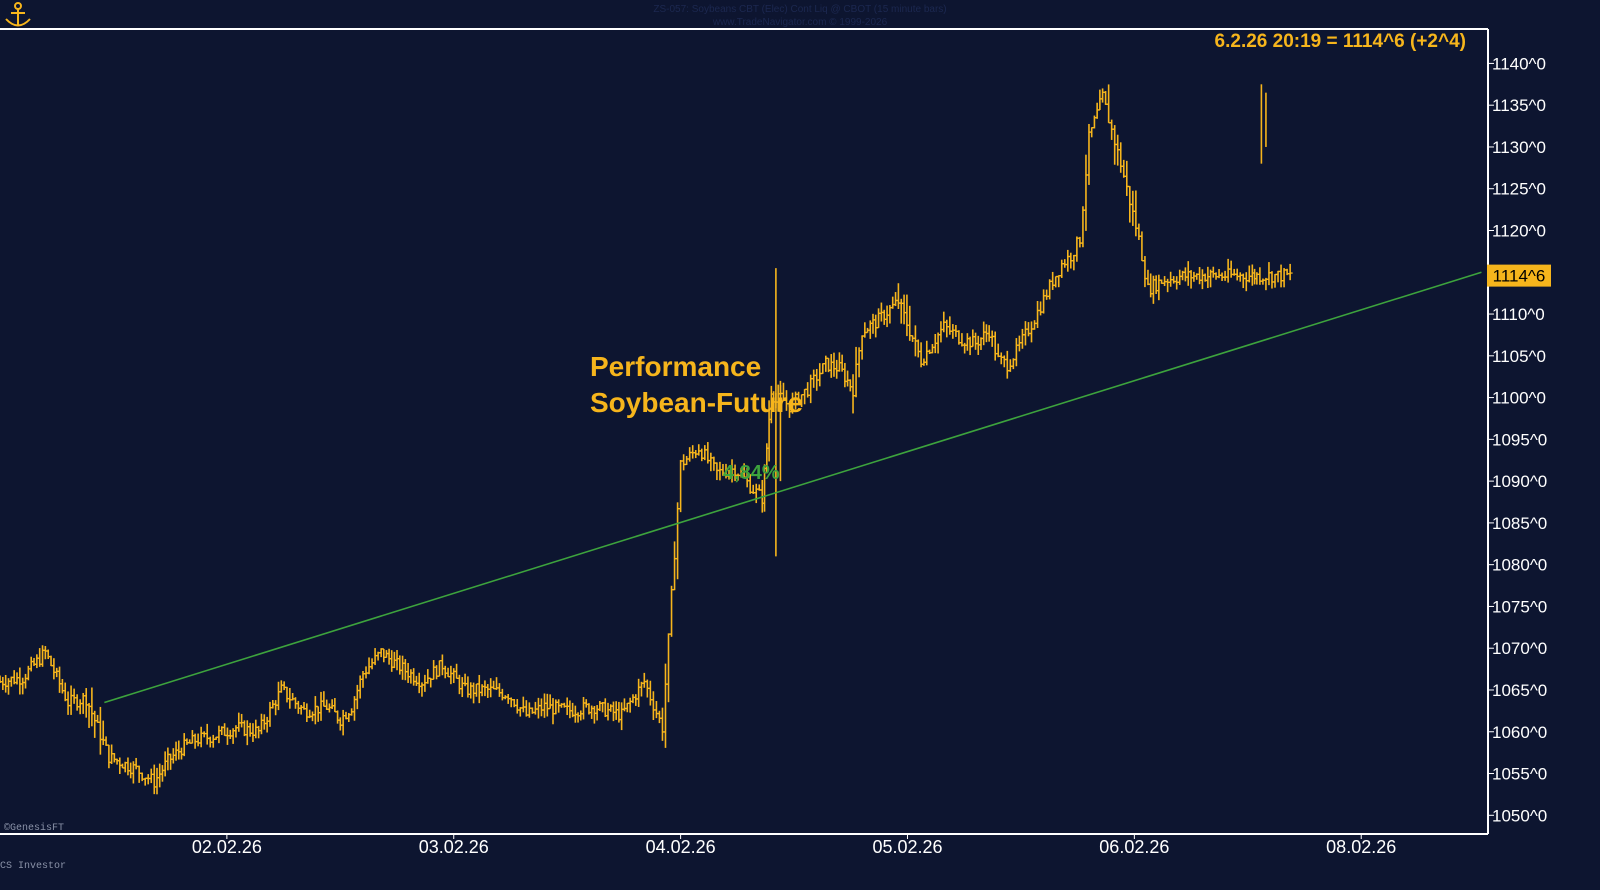 Image resolution: width=1600 pixels, height=890 pixels. Describe the element at coordinates (1518, 314) in the screenshot. I see `y-tick-label: 1110^0` at that location.